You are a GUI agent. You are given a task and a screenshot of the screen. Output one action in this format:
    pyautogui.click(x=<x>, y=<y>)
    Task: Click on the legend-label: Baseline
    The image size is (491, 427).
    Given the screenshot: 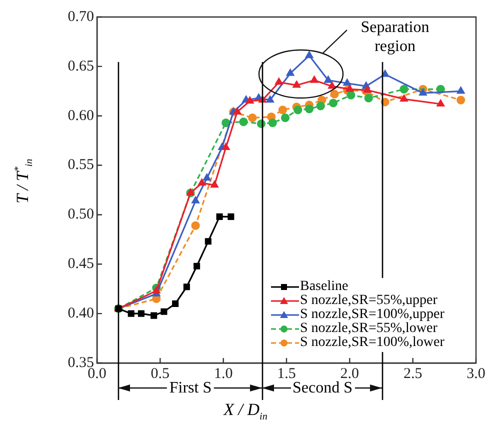 What is the action you would take?
    pyautogui.click(x=324, y=286)
    